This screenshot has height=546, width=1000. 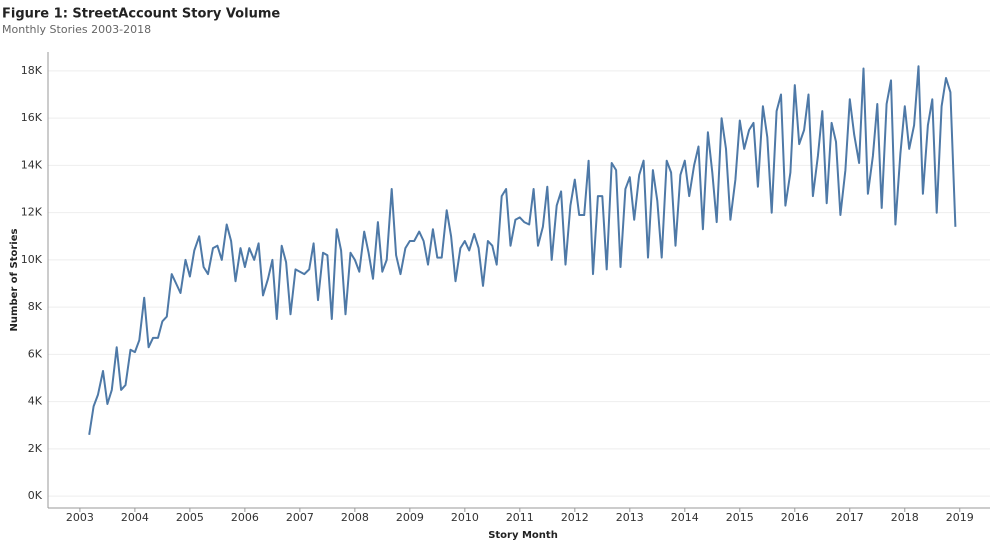 What do you see at coordinates (35, 353) in the screenshot?
I see `y-tick-label: 6K` at bounding box center [35, 353].